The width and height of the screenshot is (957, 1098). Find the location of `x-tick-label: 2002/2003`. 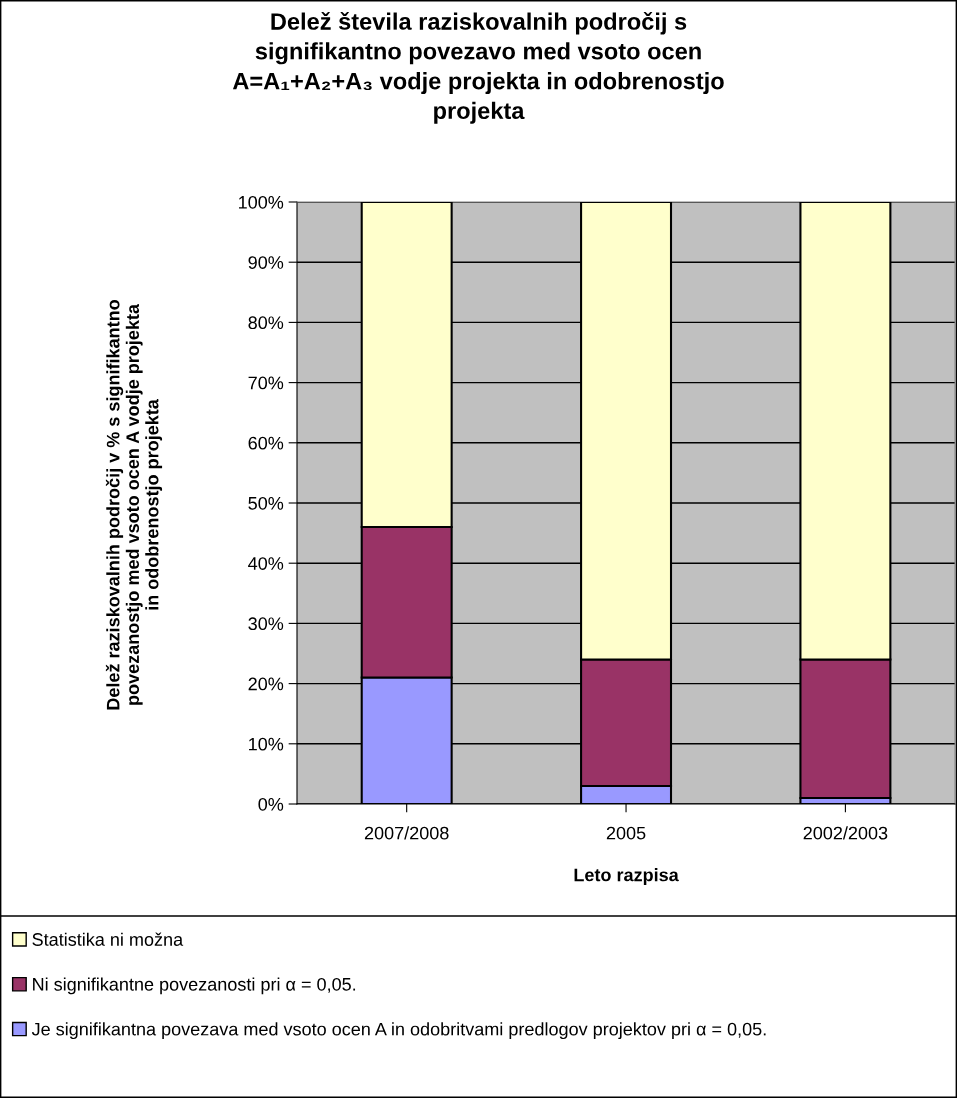

x-tick-label: 2002/2003 is located at coordinates (845, 833).